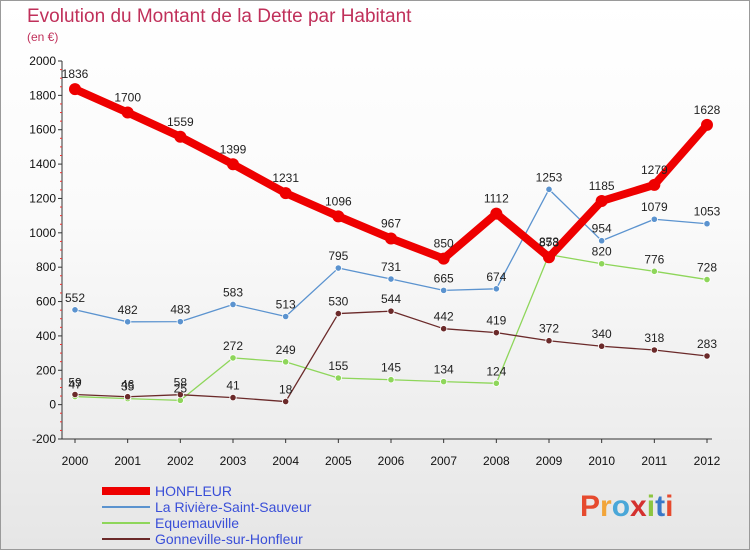 This screenshot has width=750, height=550. Describe the element at coordinates (181, 383) in the screenshot. I see `data-label: 58` at that location.